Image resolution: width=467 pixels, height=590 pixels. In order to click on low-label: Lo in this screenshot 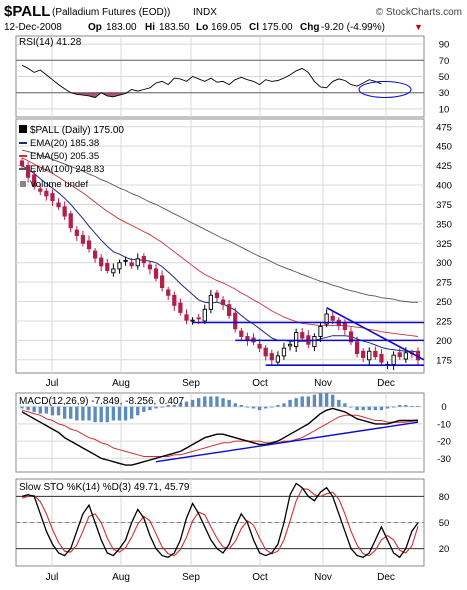, I will do `click(202, 27)`.